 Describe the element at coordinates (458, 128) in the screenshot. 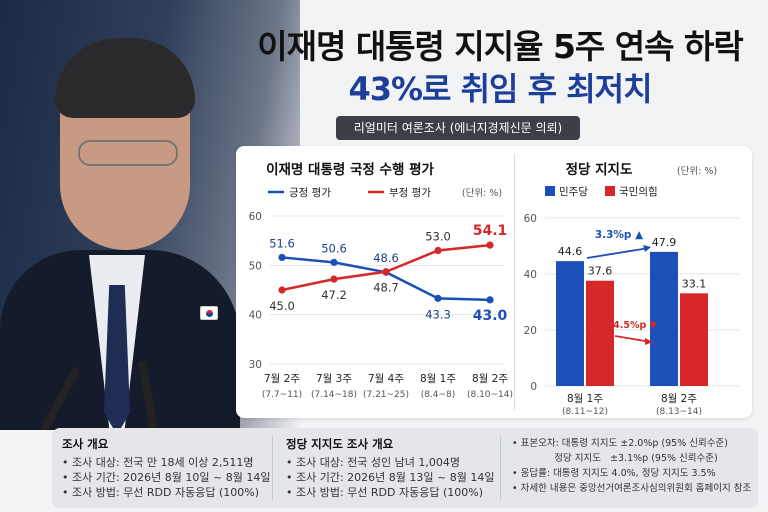

I see `source-label: 리얼미터 여론조사 (에너지경제신문 의뢰)` at that location.